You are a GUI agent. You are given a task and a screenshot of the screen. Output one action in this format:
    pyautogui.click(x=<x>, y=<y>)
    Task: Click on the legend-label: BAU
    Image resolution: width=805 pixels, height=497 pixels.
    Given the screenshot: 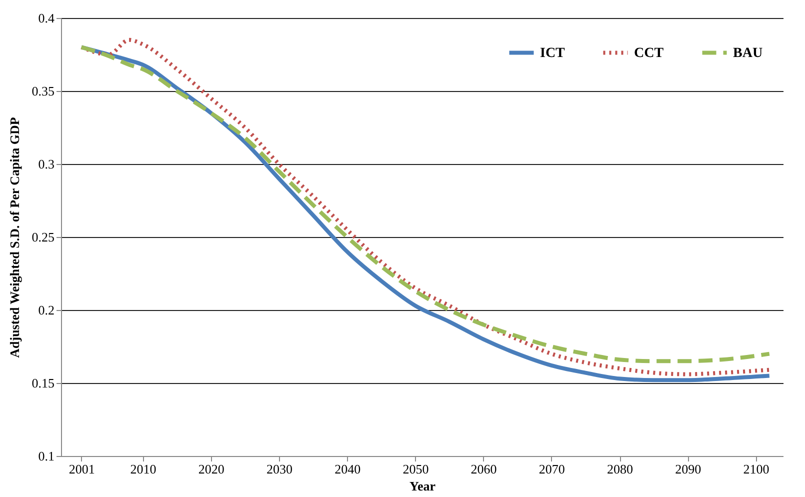 What is the action you would take?
    pyautogui.click(x=748, y=53)
    